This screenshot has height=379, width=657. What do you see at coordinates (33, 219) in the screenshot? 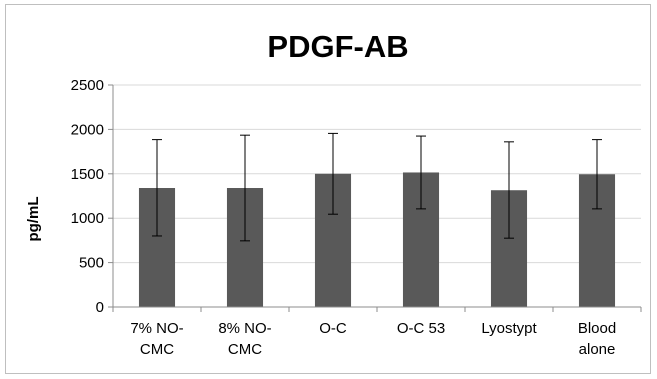
I see `y-axis-title: pg/mL` at bounding box center [33, 219].